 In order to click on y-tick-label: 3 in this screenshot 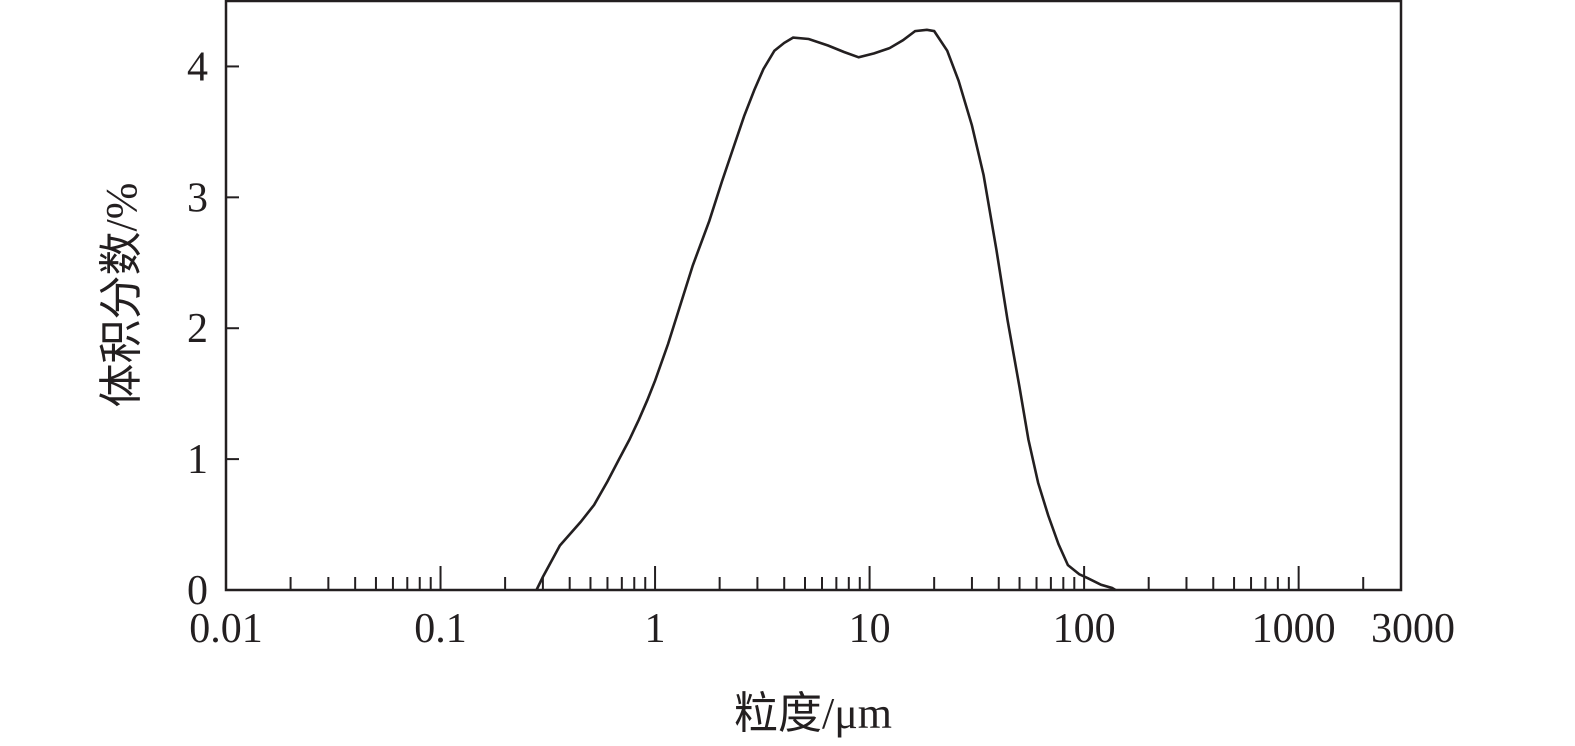, I will do `click(197, 198)`.